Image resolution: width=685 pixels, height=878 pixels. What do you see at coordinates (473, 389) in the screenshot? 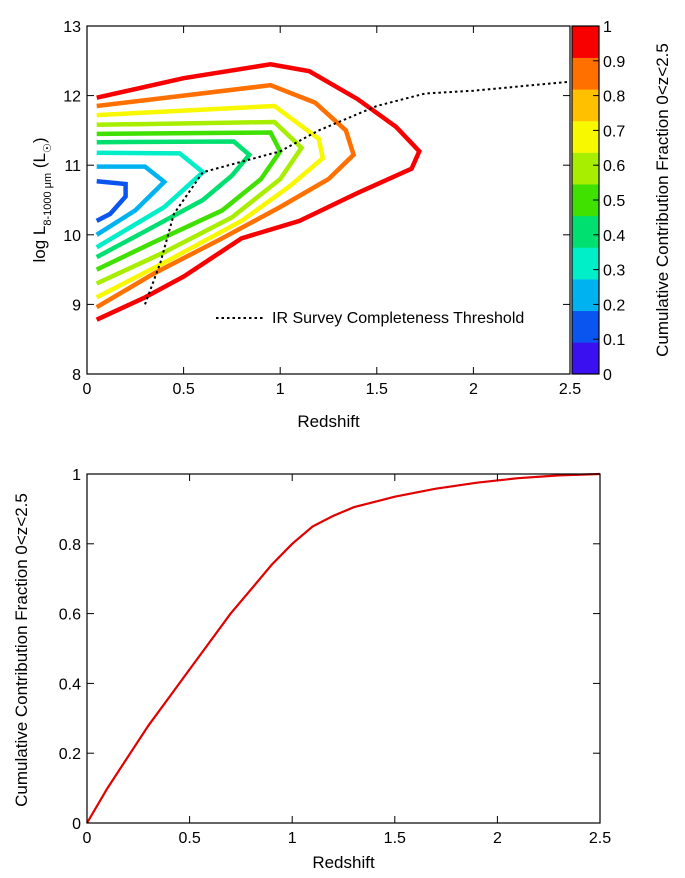
I see `x-tick-label-1: 2` at bounding box center [473, 389].